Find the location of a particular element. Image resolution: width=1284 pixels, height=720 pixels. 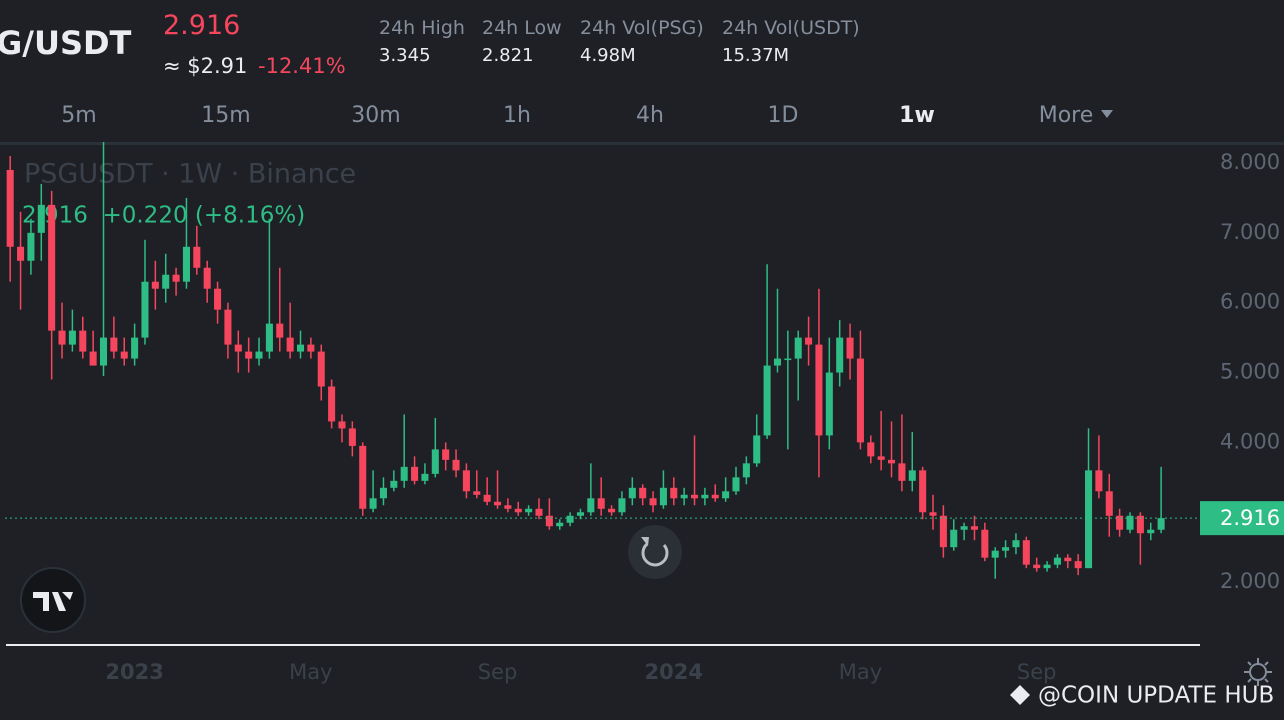

stat-value: 4.98M is located at coordinates (608, 55).